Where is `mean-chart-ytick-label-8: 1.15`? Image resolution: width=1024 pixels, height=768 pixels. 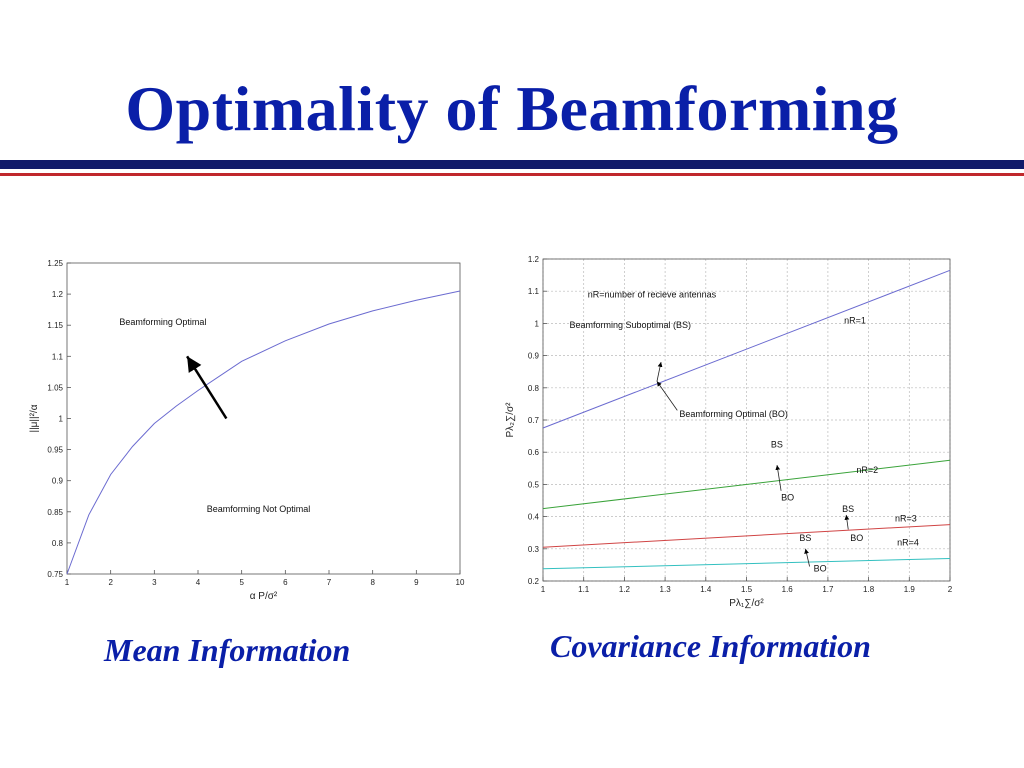
mean-chart-ytick-label-8: 1.15 is located at coordinates (55, 325).